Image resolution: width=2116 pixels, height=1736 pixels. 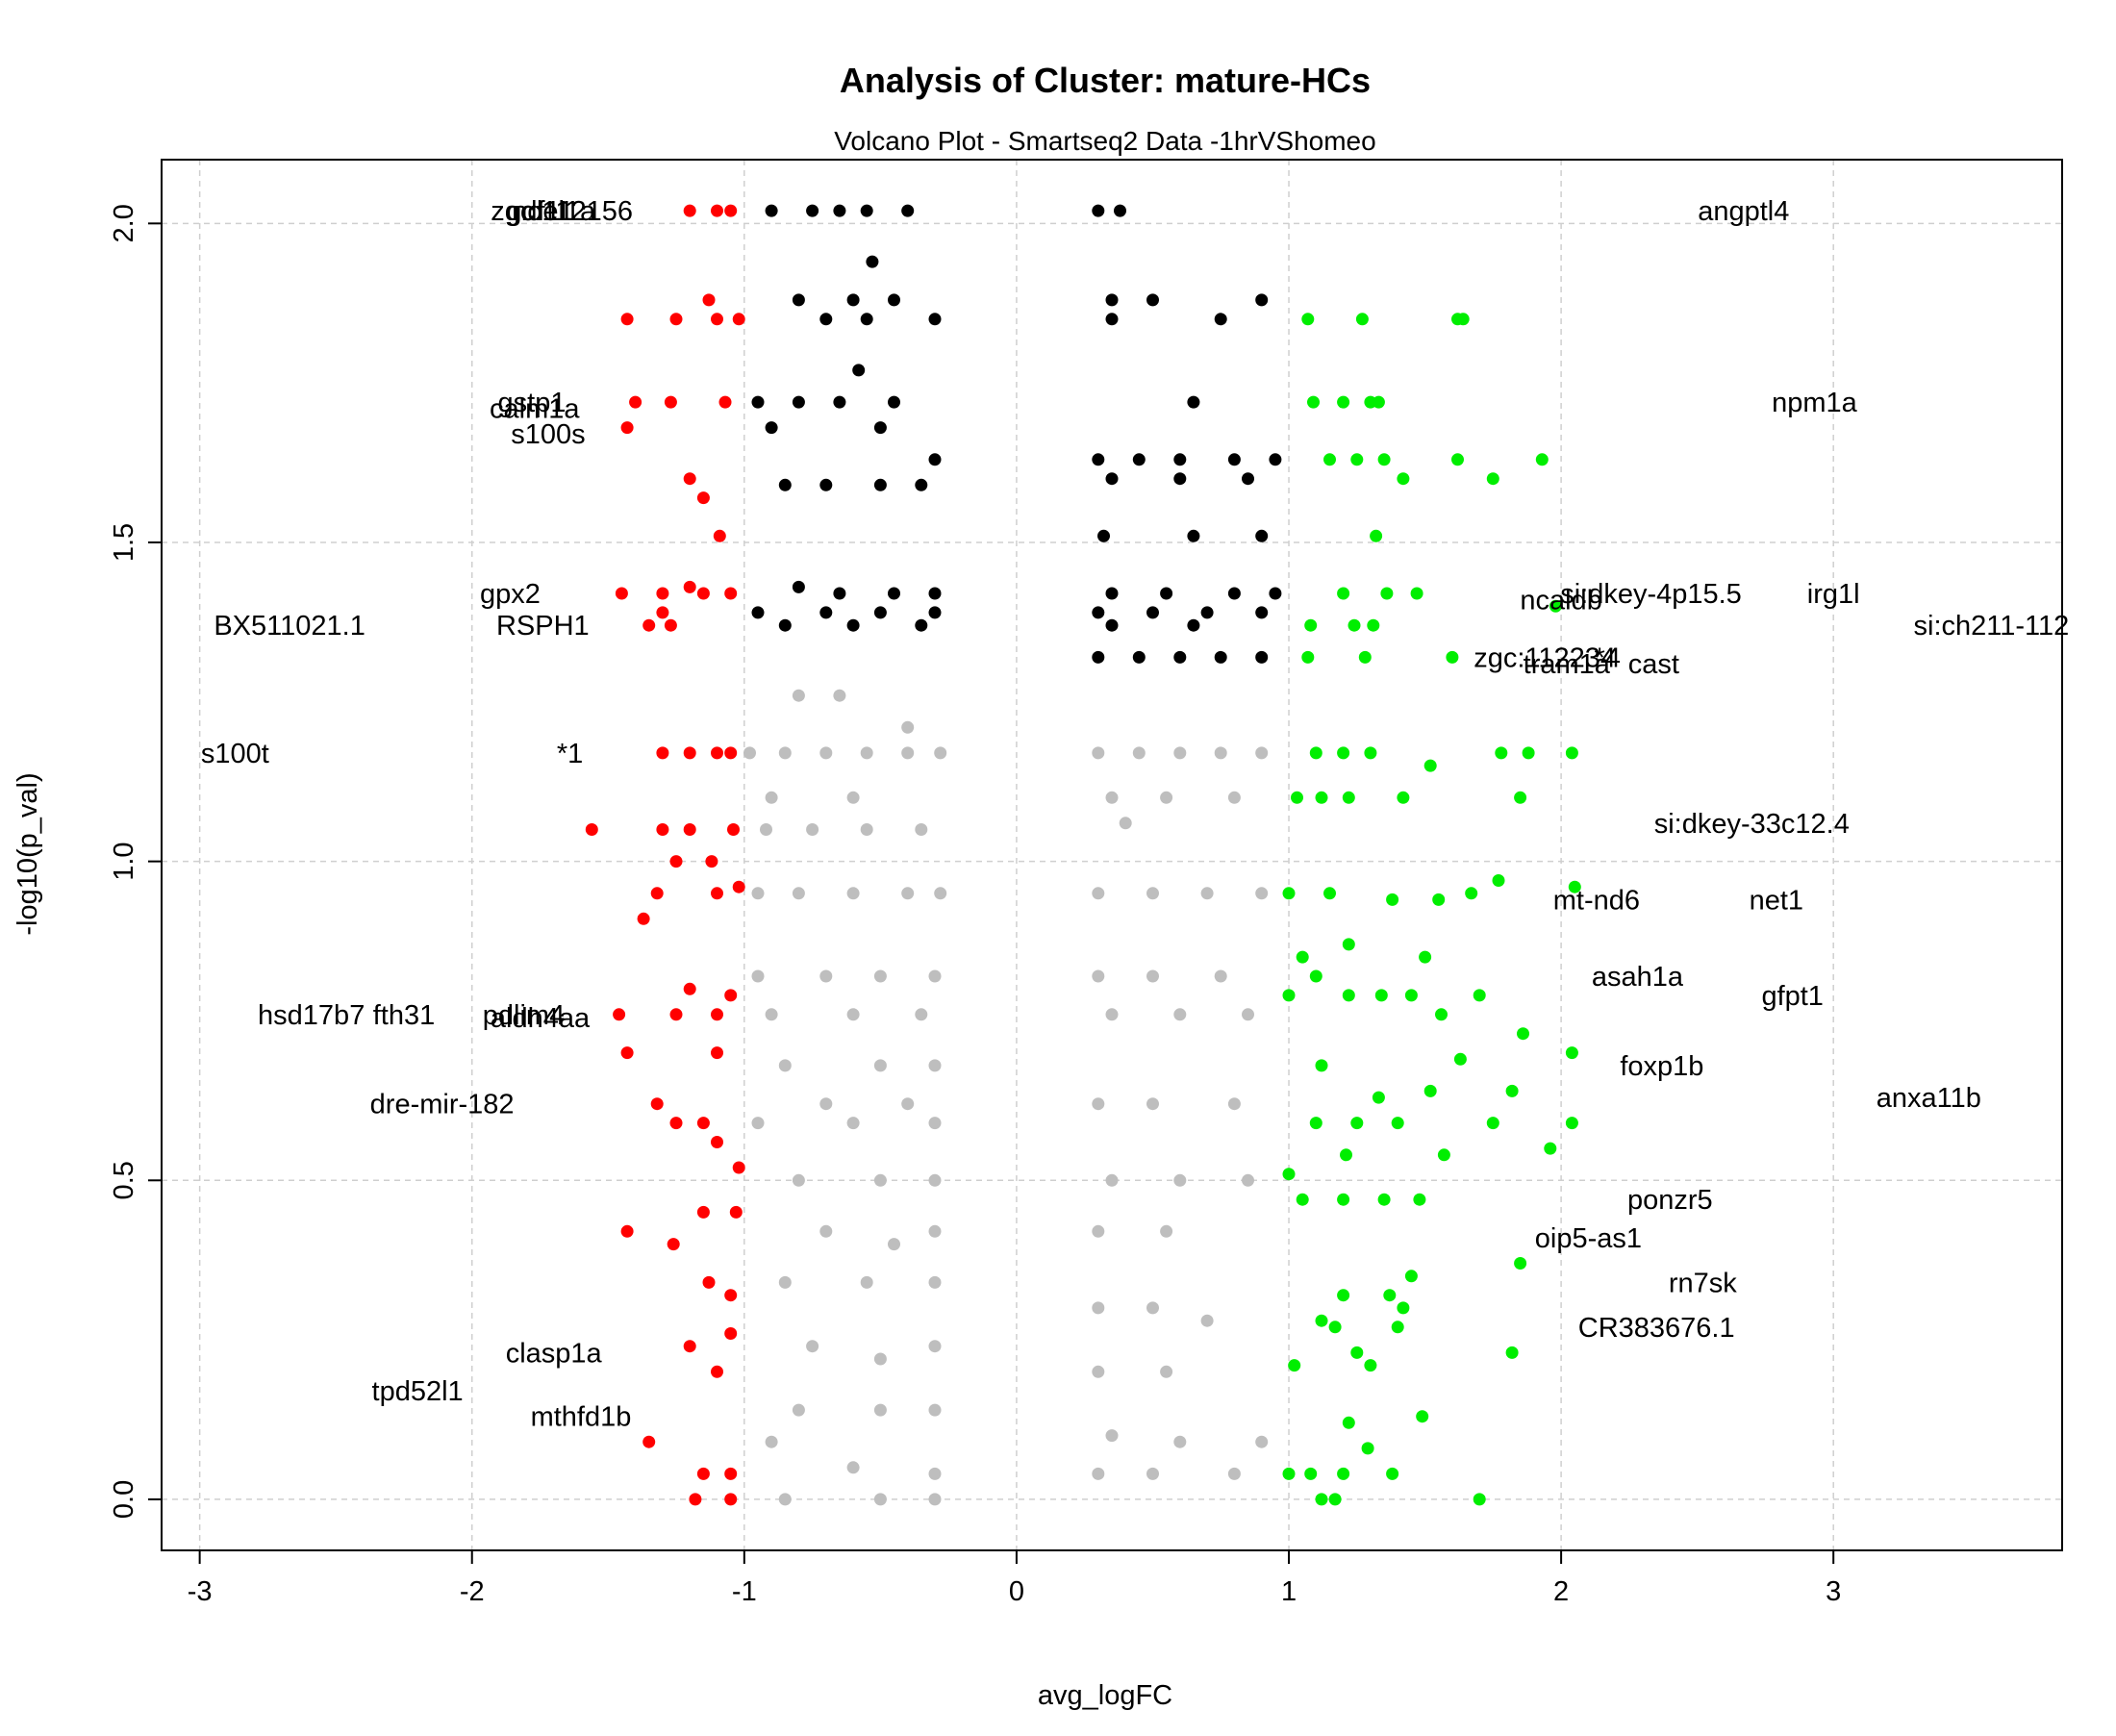 What do you see at coordinates (1105, 80) in the screenshot?
I see `chart-title: Analysis of Cluster: mature-HCs` at bounding box center [1105, 80].